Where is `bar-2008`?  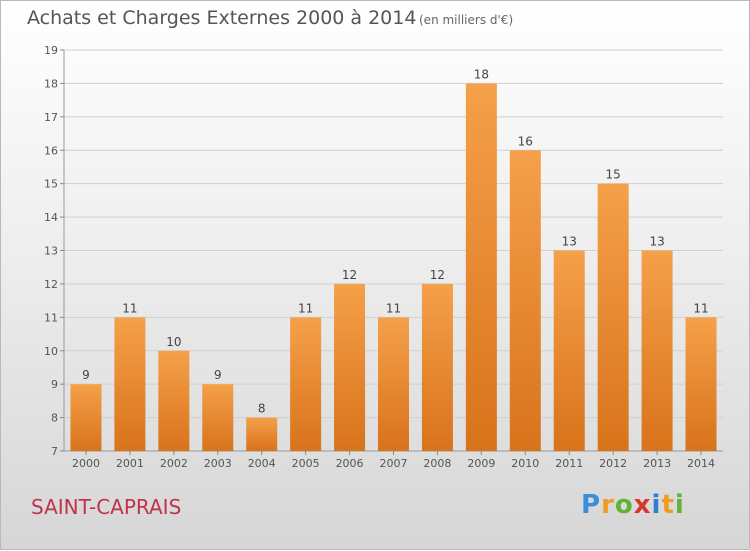
bar-2008 is located at coordinates (437, 367).